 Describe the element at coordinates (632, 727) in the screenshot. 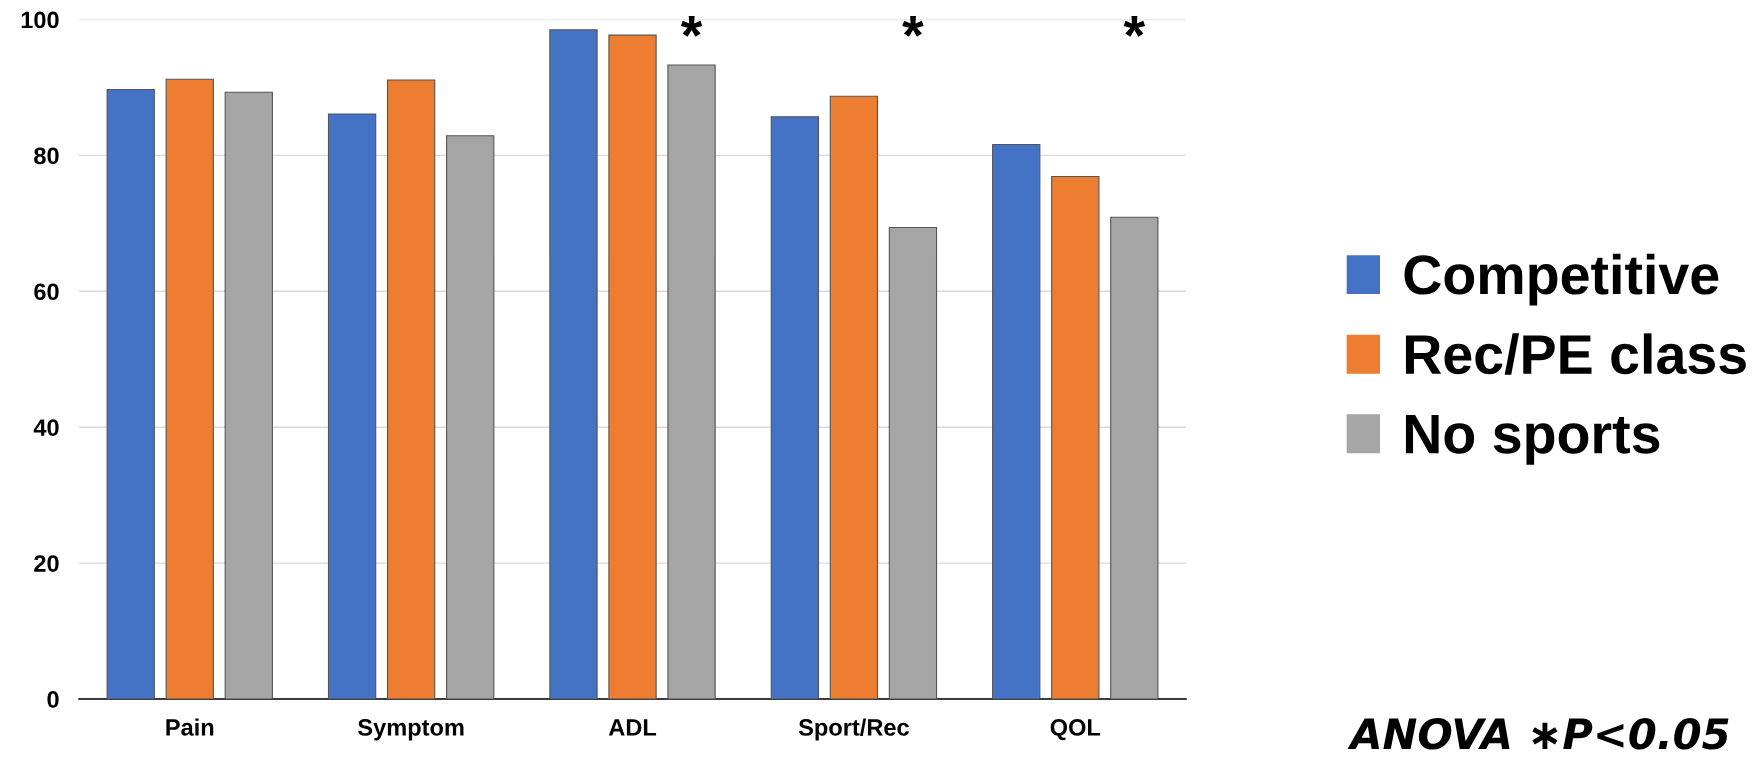

I see `x-tick-label: ADL` at that location.